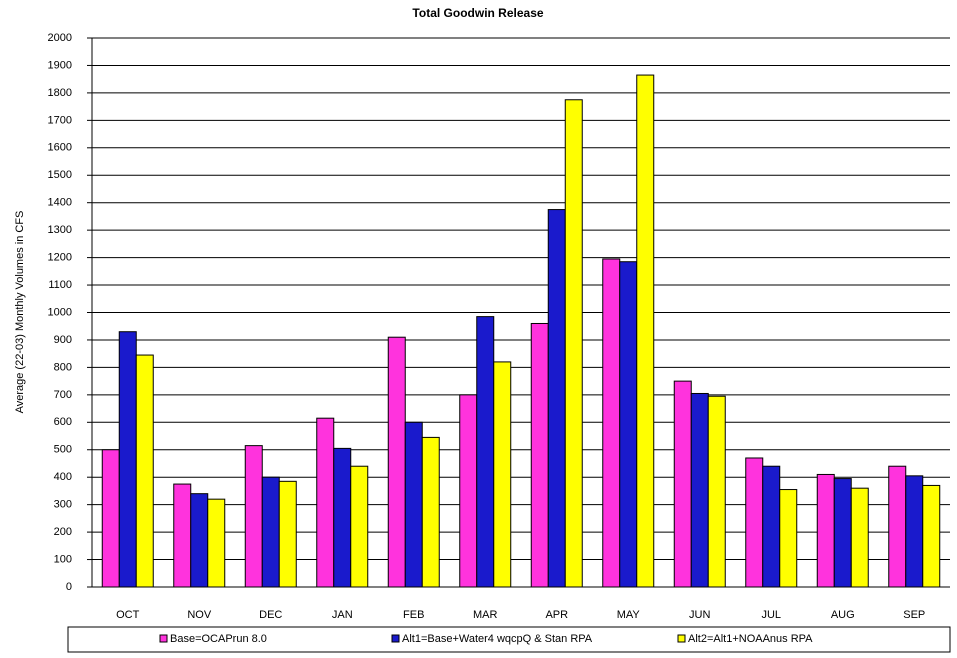 The height and width of the screenshot is (658, 957). I want to click on y-tick-label: 500, so click(63, 450).